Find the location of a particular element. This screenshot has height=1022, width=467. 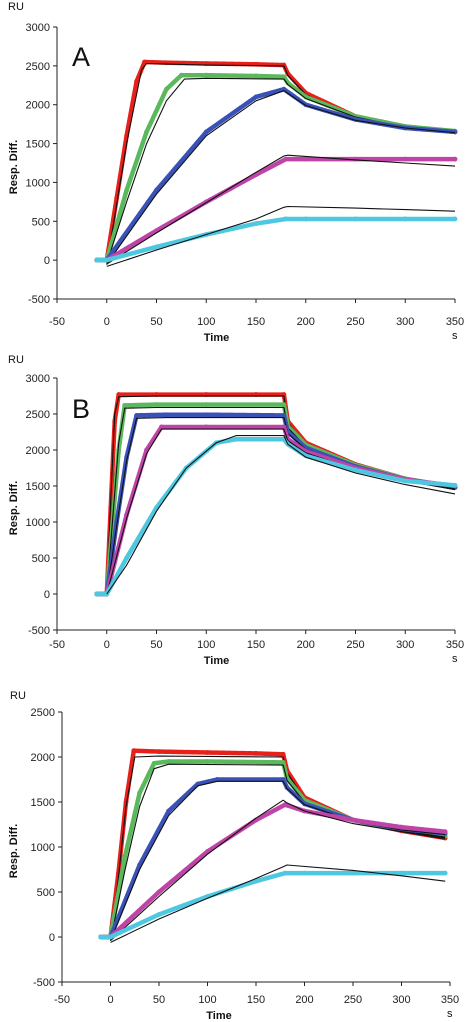

panel-letter: A is located at coordinates (81, 57).